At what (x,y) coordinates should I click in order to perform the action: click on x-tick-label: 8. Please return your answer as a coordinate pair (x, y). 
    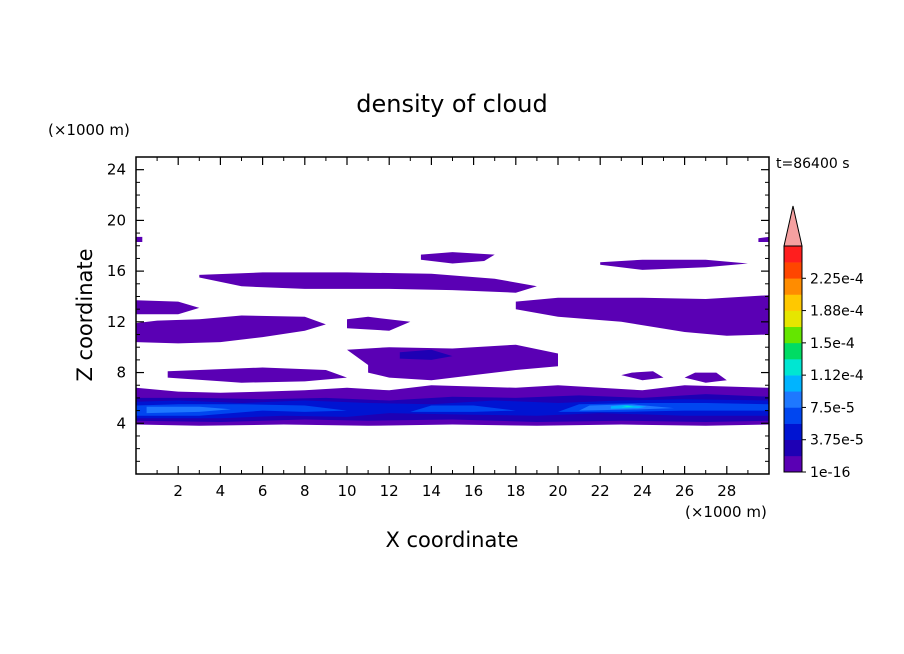
    Looking at the image, I should click on (305, 491).